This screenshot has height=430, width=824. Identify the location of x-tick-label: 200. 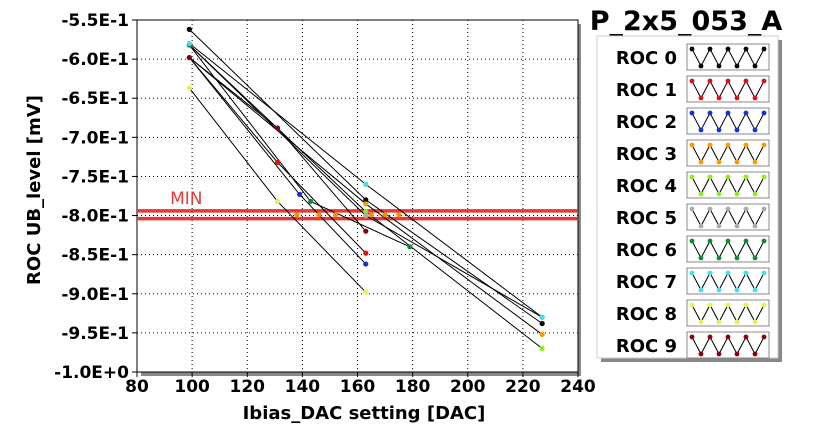
(468, 387).